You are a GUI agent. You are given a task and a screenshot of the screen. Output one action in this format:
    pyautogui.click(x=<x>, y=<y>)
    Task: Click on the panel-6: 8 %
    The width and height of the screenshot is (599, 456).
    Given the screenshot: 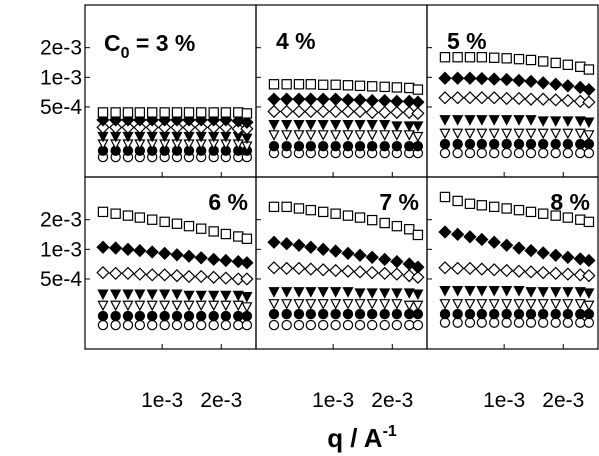 What is the action you would take?
    pyautogui.click(x=512, y=263)
    